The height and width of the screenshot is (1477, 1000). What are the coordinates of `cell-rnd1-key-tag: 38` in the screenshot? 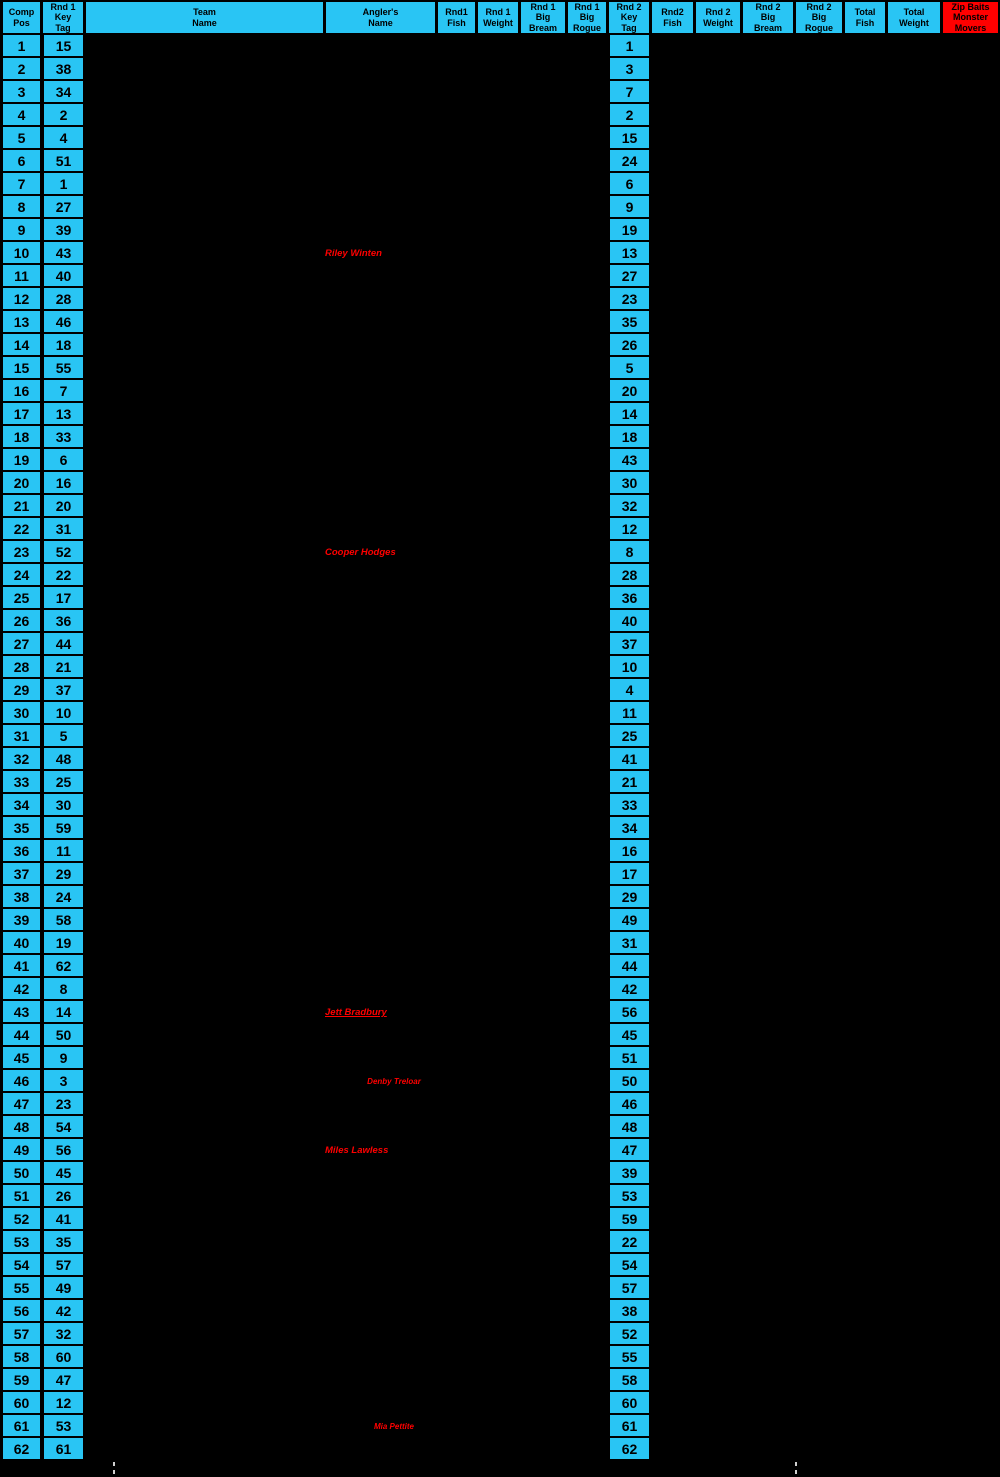 It's located at (63, 69).